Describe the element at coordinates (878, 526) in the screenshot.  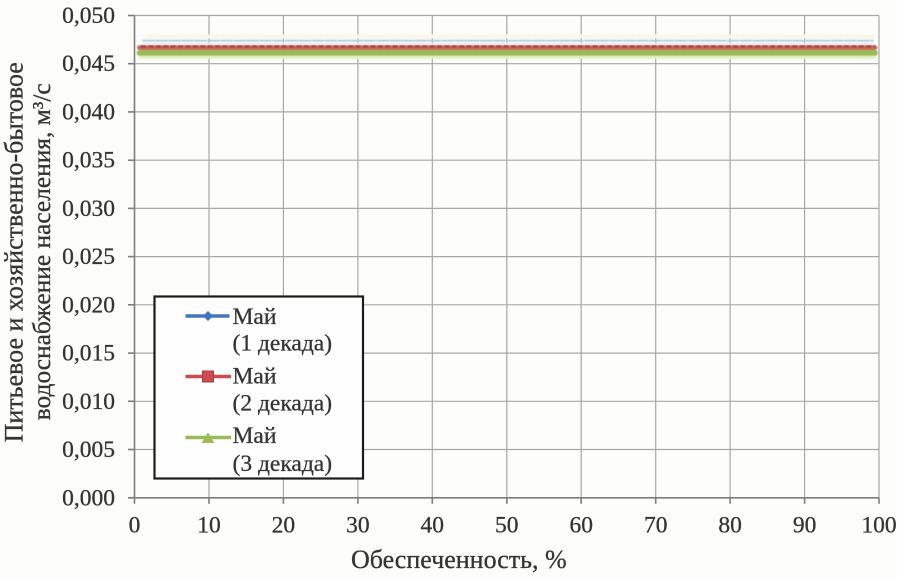
I see `svg-text: 100` at that location.